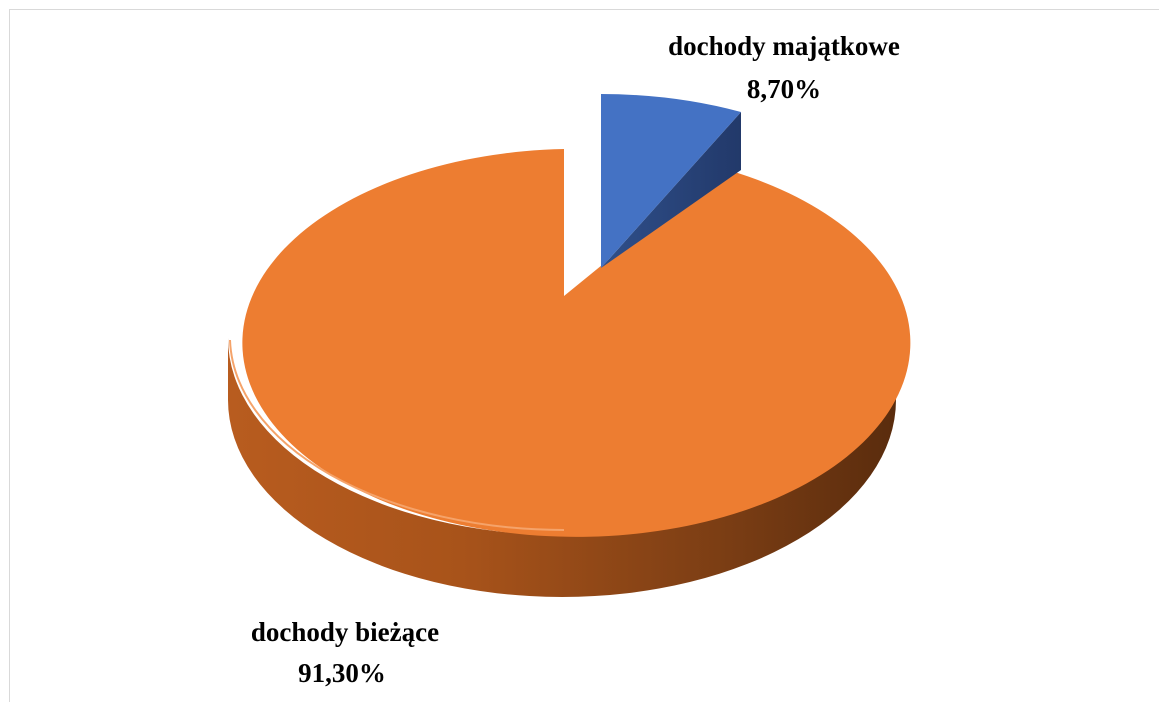 The image size is (1159, 702). What do you see at coordinates (397, 435) in the screenshot?
I see `slice-top-highlight` at bounding box center [397, 435].